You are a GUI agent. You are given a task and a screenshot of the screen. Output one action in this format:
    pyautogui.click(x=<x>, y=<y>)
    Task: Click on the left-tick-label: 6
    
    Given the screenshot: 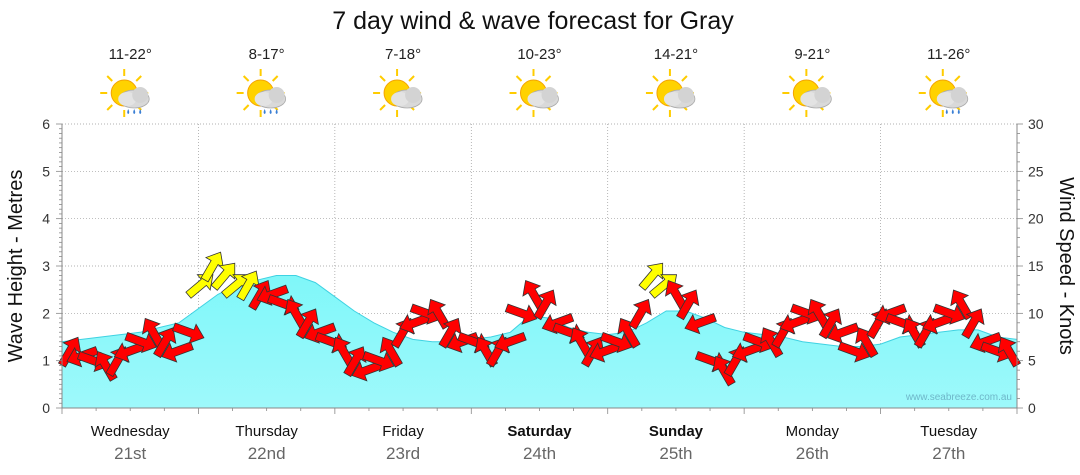 What is the action you would take?
    pyautogui.click(x=46, y=124)
    